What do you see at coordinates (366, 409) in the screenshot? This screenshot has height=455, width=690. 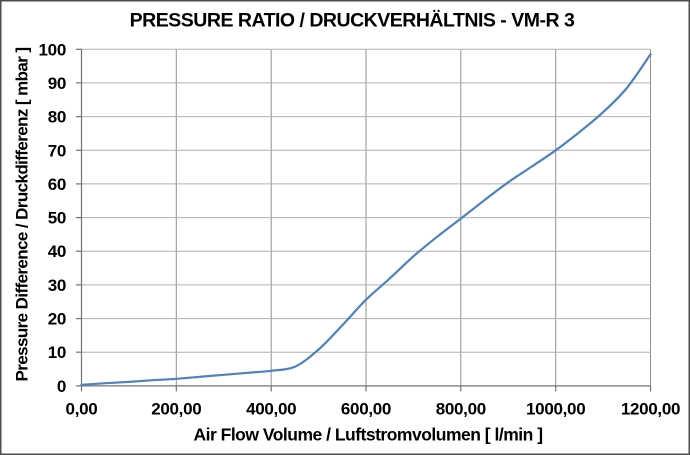 I see `svg-text: 600,00` at bounding box center [366, 409].